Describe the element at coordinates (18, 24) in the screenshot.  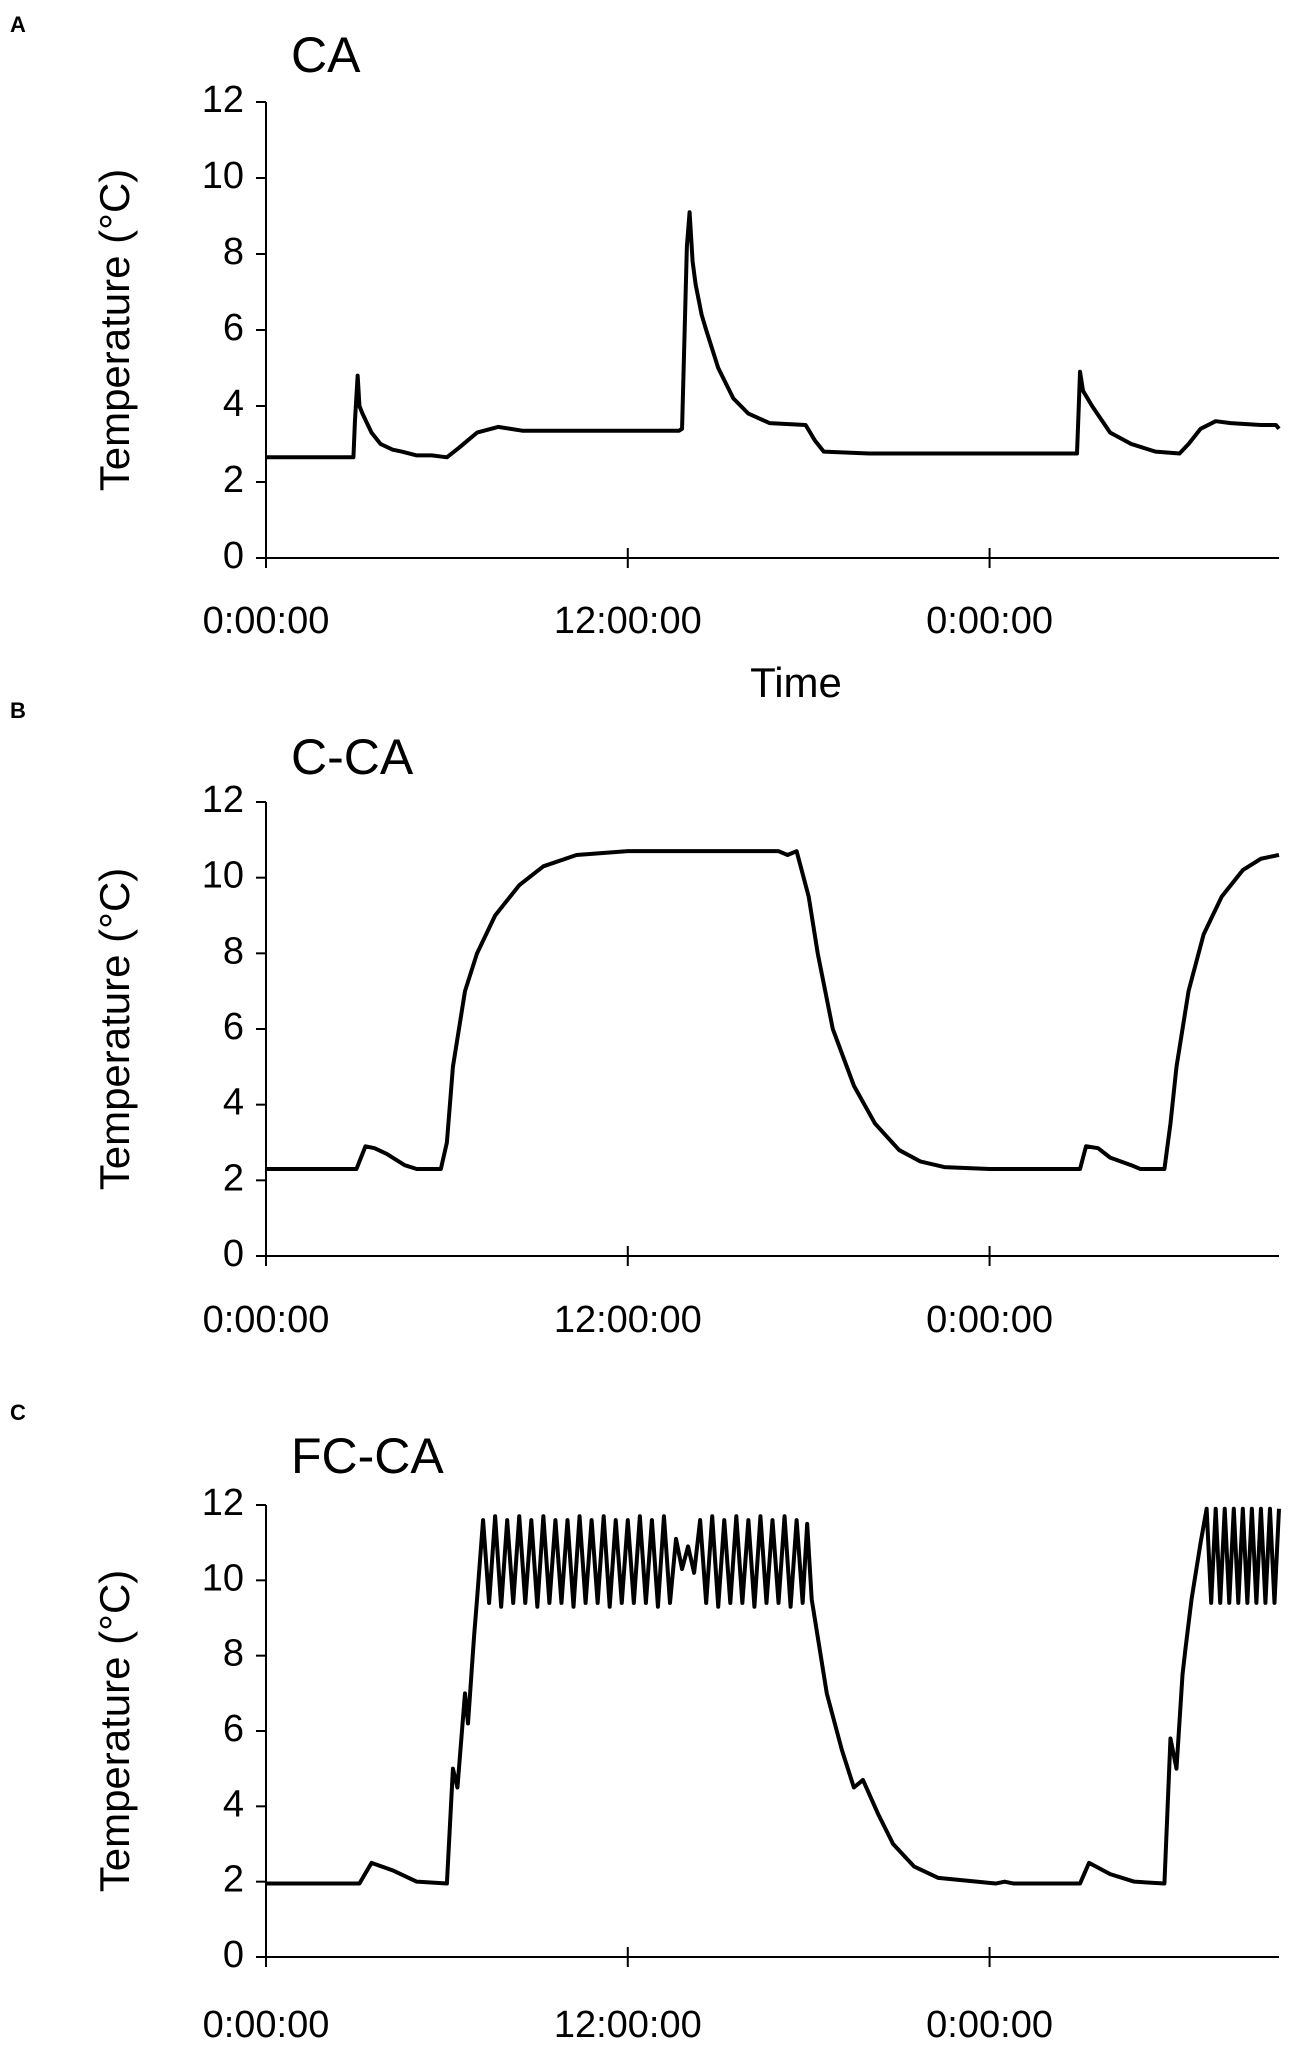
I see `panel-label: A` at that location.